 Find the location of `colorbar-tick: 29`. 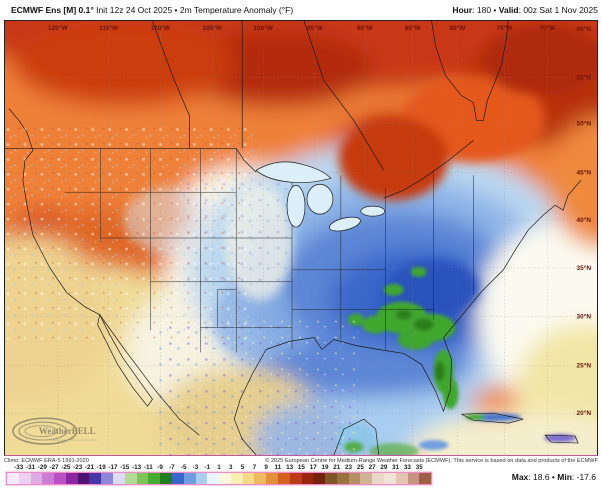

colorbar-tick: 29 is located at coordinates (384, 467).